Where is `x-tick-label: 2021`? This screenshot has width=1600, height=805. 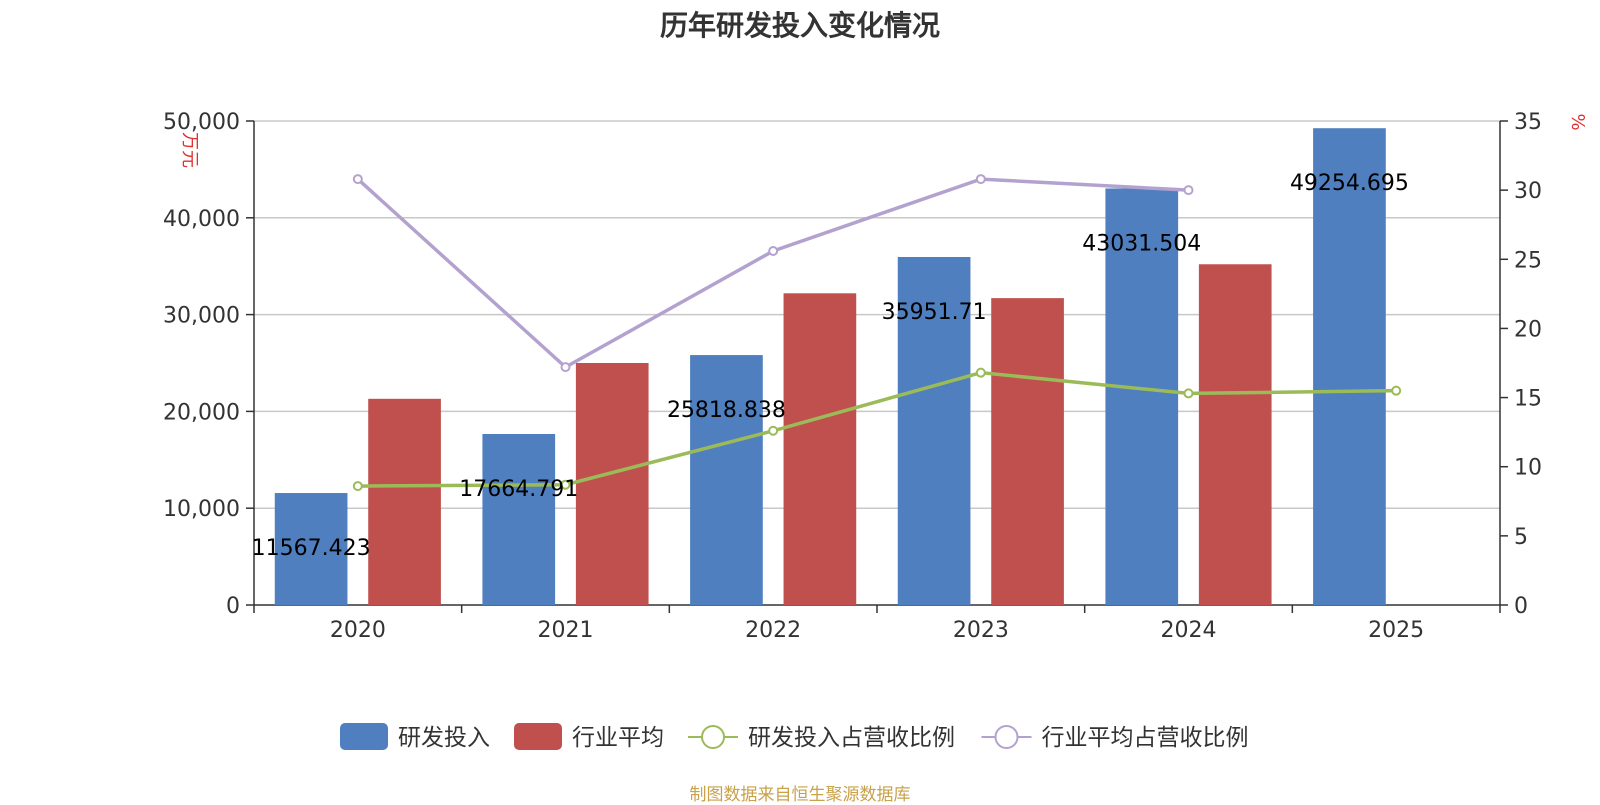 x-tick-label: 2021 is located at coordinates (566, 630).